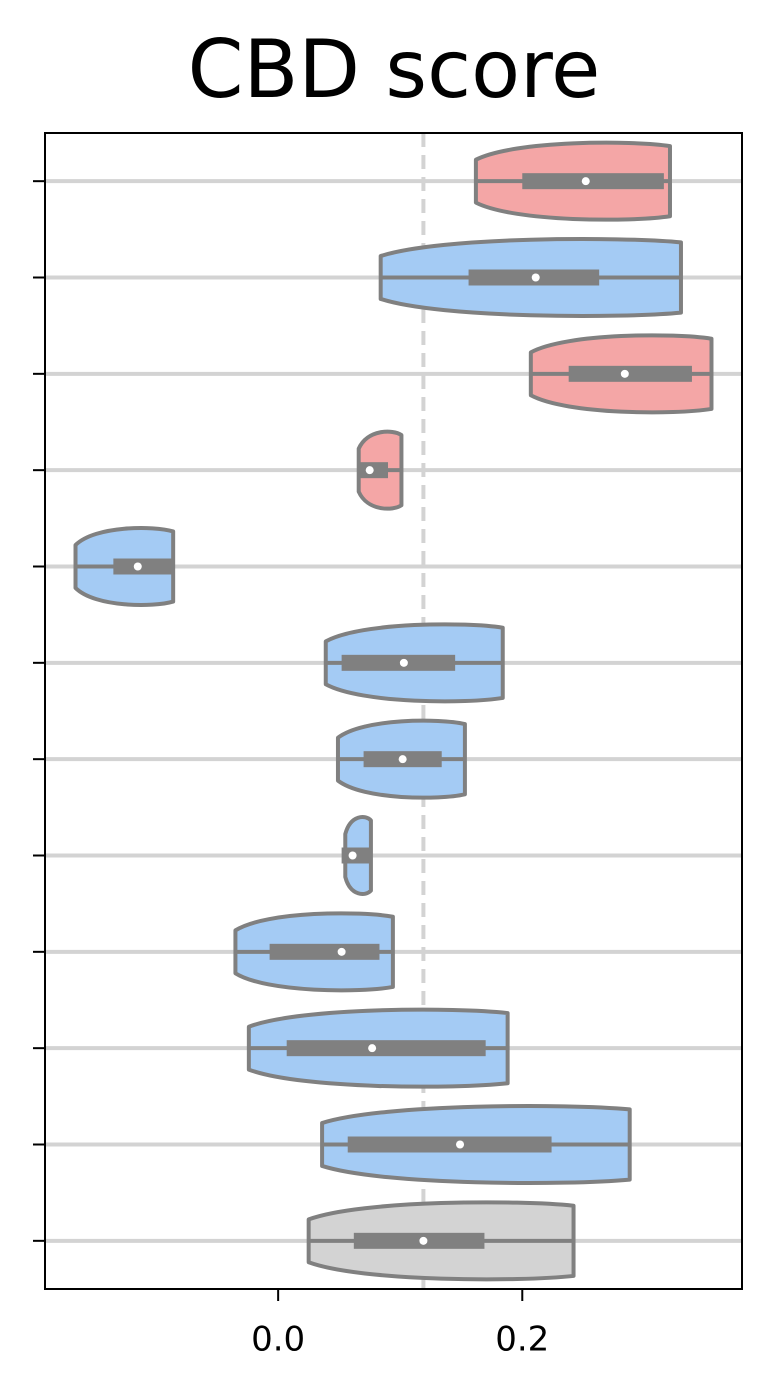 This screenshot has height=1396, width=772. What do you see at coordinates (522, 1340) in the screenshot?
I see `x-tick-label: 0.2` at bounding box center [522, 1340].